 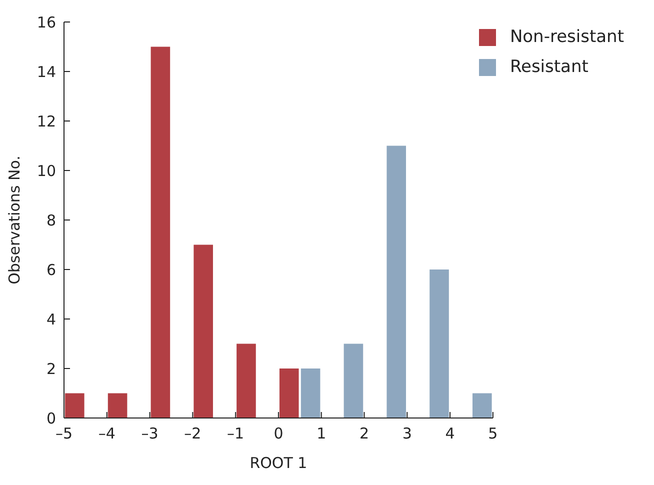 What do you see at coordinates (51, 418) in the screenshot?
I see `y-tick-label: 0` at bounding box center [51, 418].